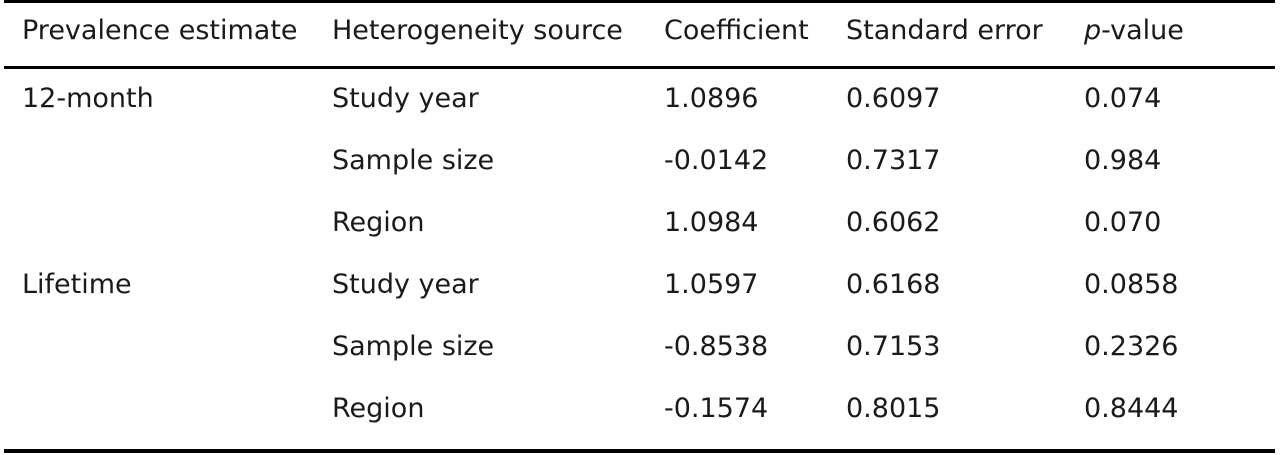  Describe the element at coordinates (711, 98) in the screenshot. I see `cell-coefficient: 1.0896` at that location.